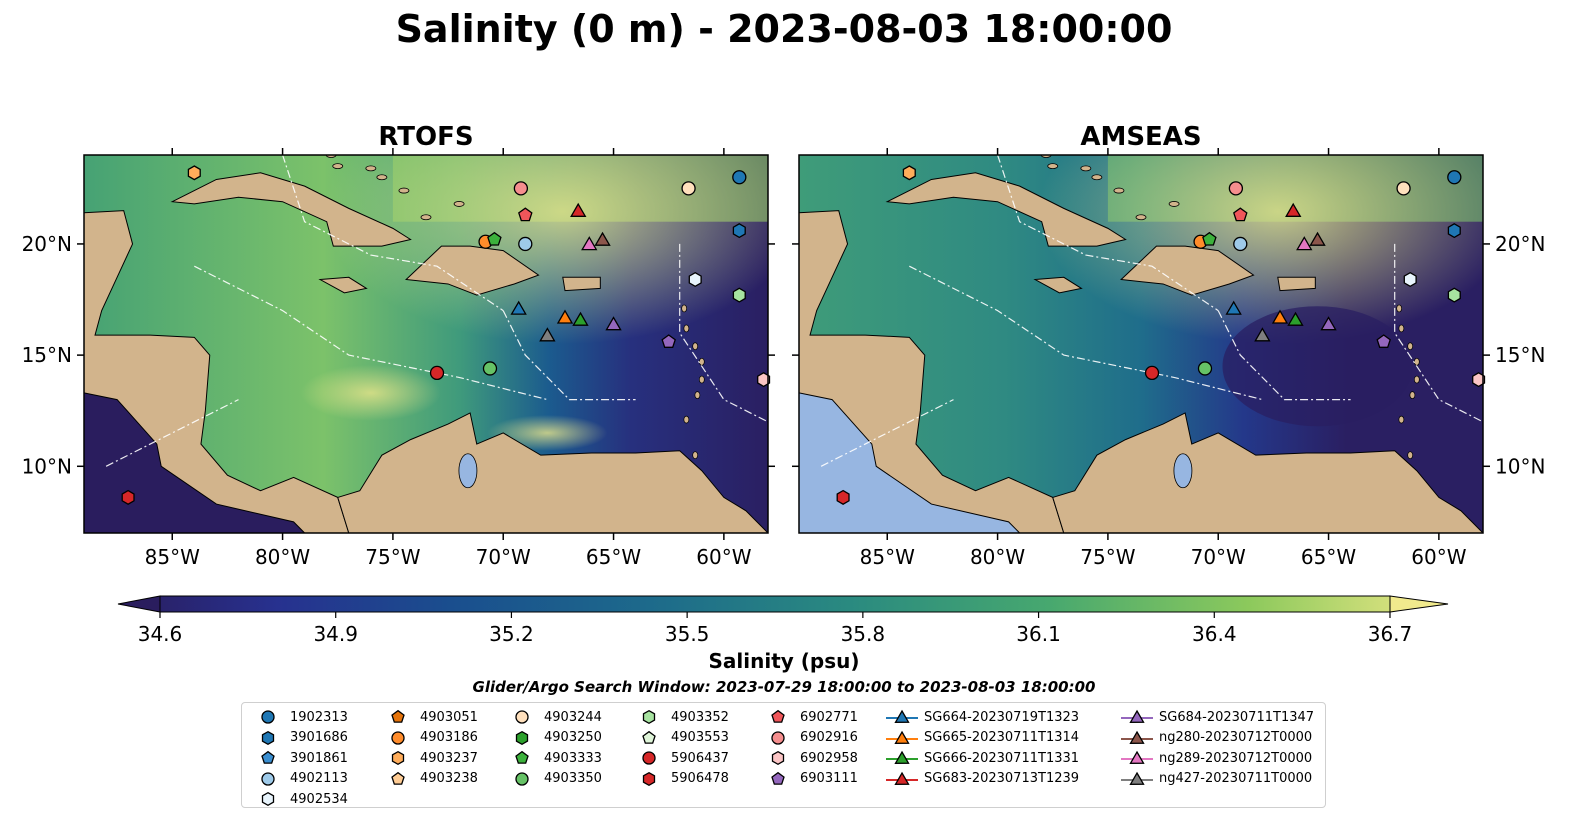 Image resolution: width=1577 pixels, height=827 pixels. I want to click on hexagon-marker-icon, so click(522, 737).